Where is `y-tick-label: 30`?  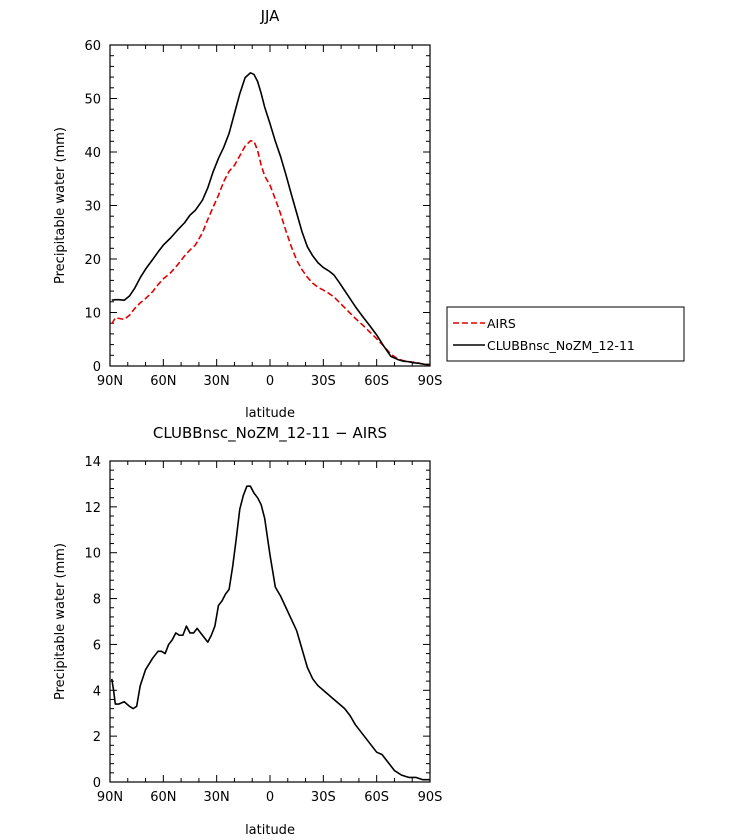
y-tick-label: 30 is located at coordinates (92, 207).